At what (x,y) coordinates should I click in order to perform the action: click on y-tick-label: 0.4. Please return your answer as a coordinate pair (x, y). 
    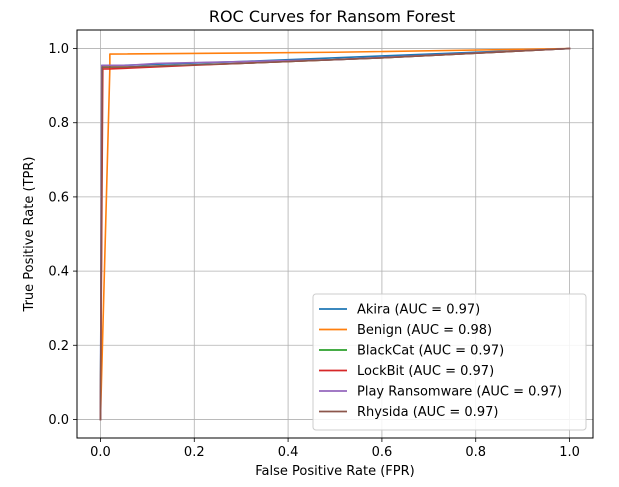
    Looking at the image, I should click on (58, 272).